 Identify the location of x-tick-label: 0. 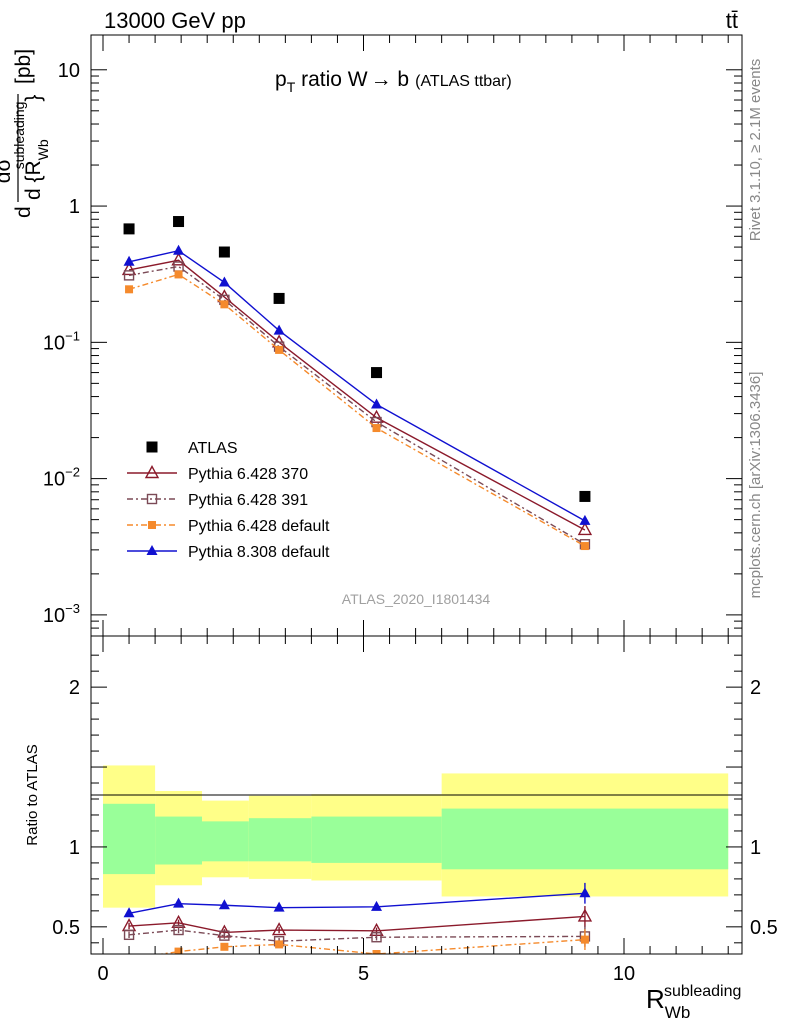
(102, 974).